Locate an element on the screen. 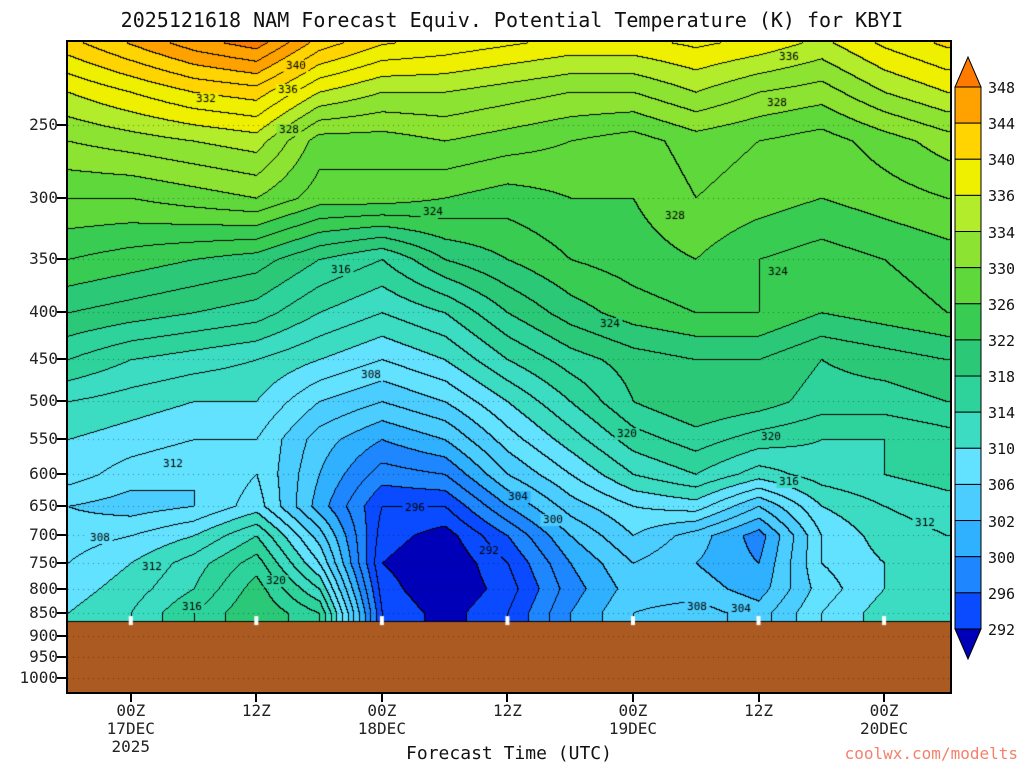 The height and width of the screenshot is (768, 1024). y-axis-tick-label: 300 is located at coordinates (43, 197).